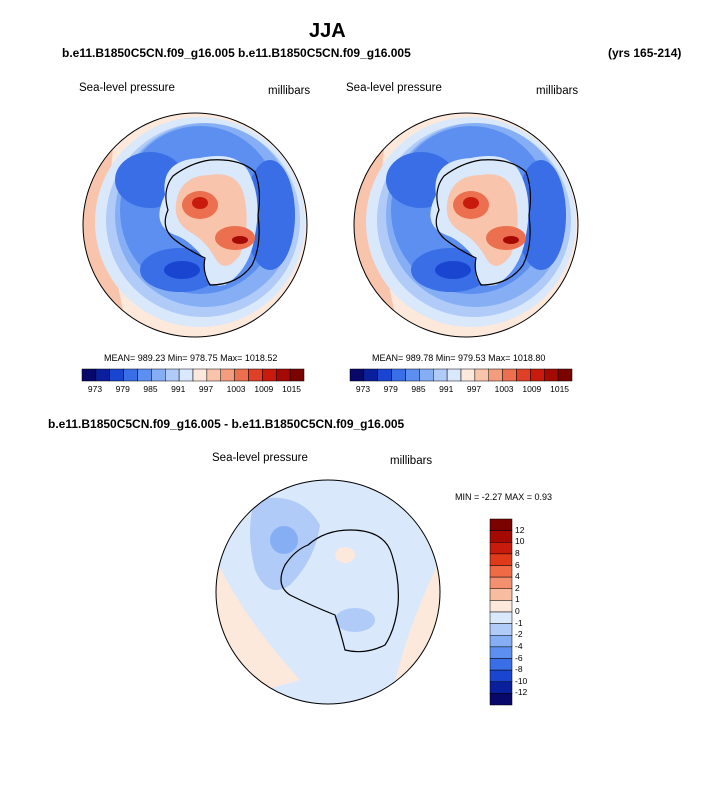  Describe the element at coordinates (519, 634) in the screenshot. I see `colorbar-label: -2` at that location.